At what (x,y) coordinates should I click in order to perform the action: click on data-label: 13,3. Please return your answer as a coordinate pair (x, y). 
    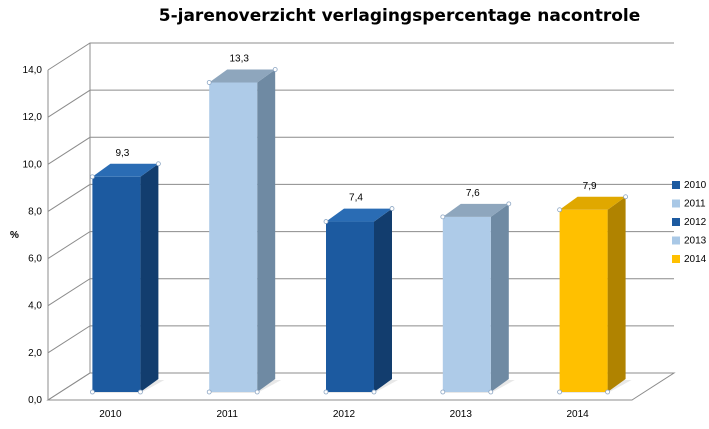
    Looking at the image, I should click on (239, 59).